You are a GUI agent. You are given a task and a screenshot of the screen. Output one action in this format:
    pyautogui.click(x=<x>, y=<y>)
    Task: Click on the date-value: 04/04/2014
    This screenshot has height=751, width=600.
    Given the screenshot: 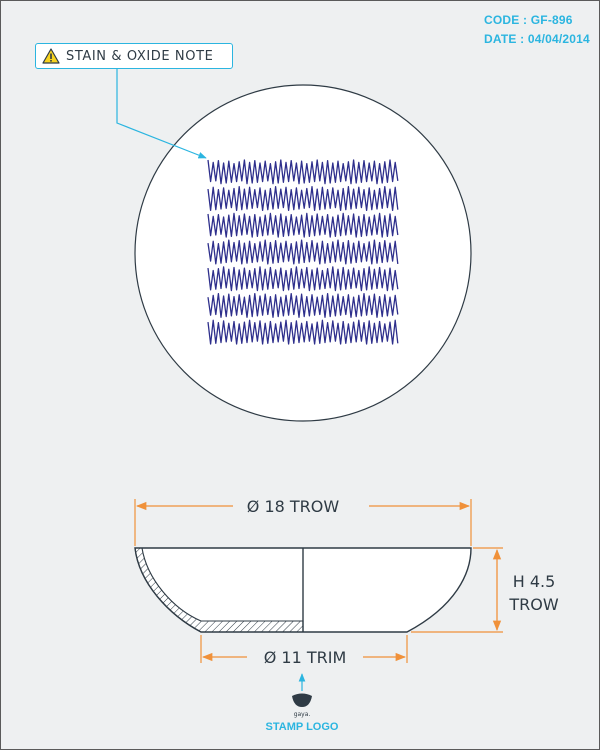 What is the action you would take?
    pyautogui.click(x=558, y=39)
    